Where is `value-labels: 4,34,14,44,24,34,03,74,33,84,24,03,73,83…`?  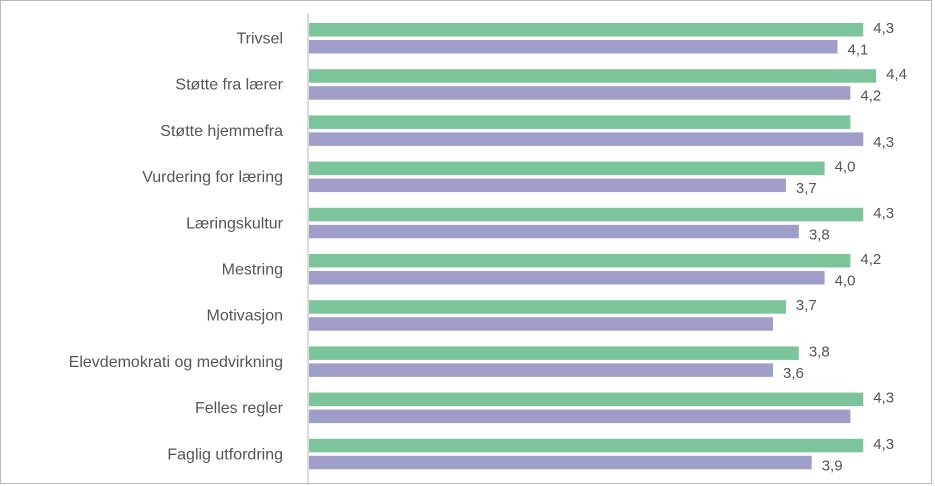 value-labels: 4,34,14,44,24,34,03,74,33,84,24,03,73,83… is located at coordinates (845, 247).